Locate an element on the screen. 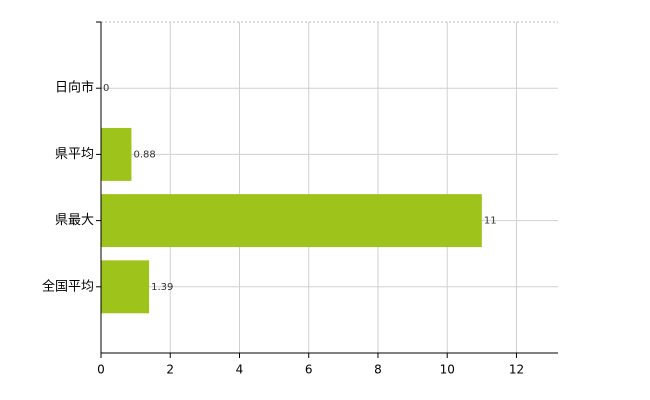 This screenshot has height=400, width=650. y-tick-label: 日向市 is located at coordinates (74, 88).